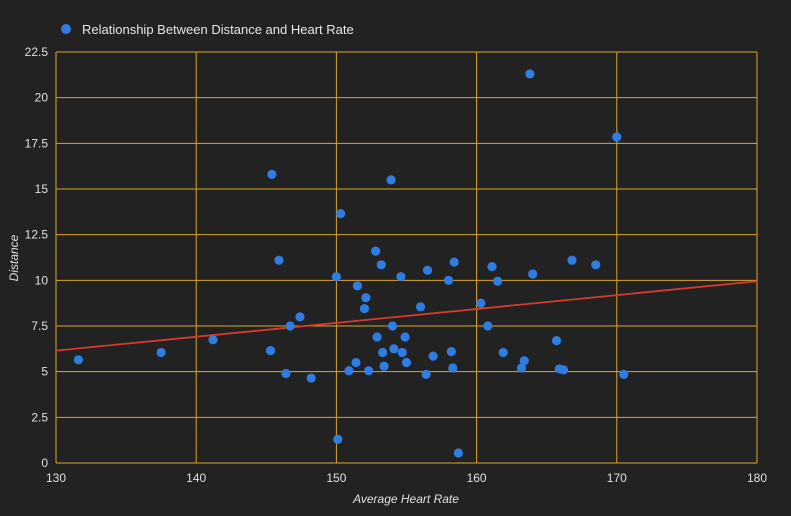 The width and height of the screenshot is (791, 516). Describe the element at coordinates (39, 417) in the screenshot. I see `y-tick-label: 2.5` at that location.